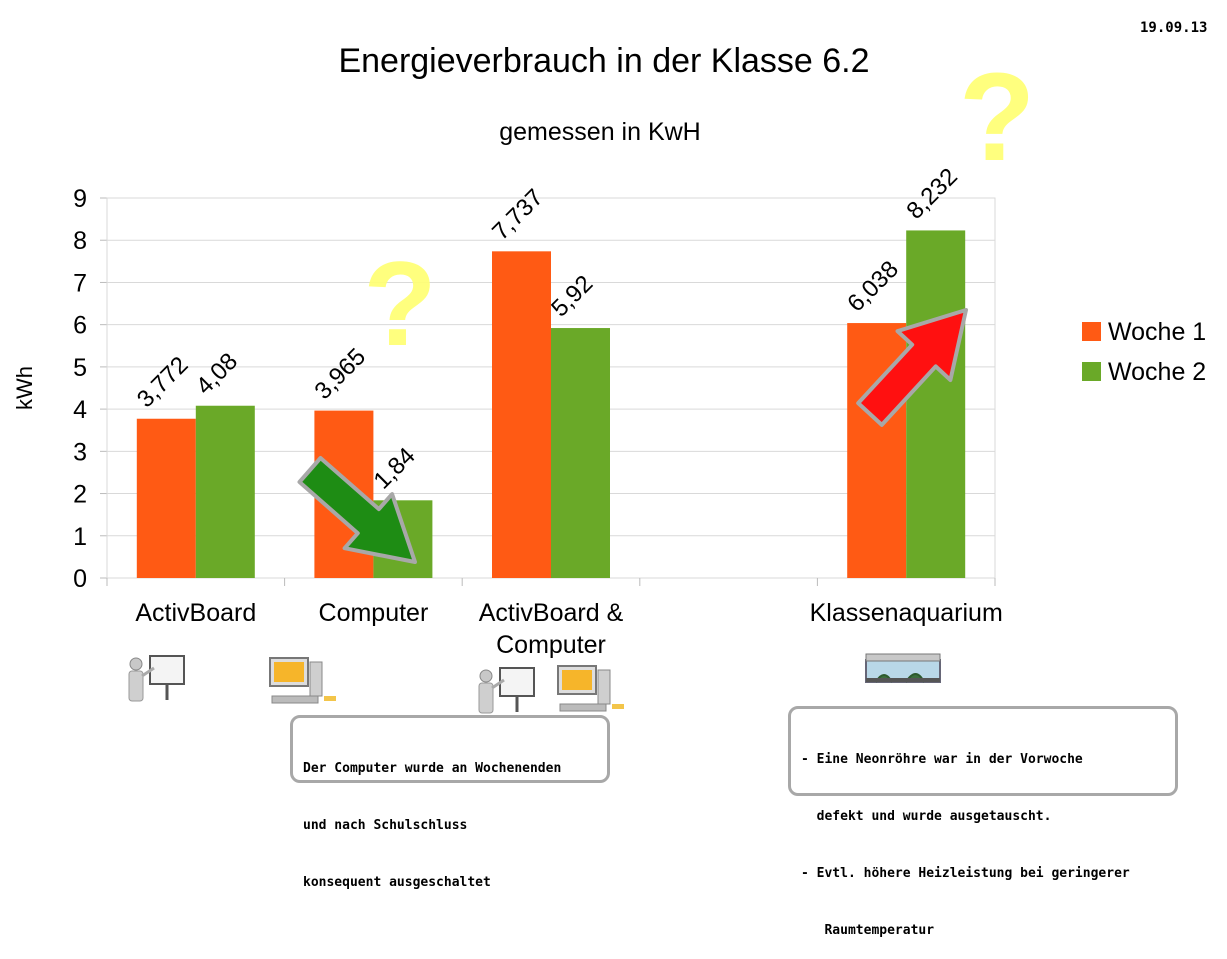 This screenshot has height=959, width=1227. What do you see at coordinates (80, 283) in the screenshot?
I see `y-tick-label: 7` at bounding box center [80, 283].